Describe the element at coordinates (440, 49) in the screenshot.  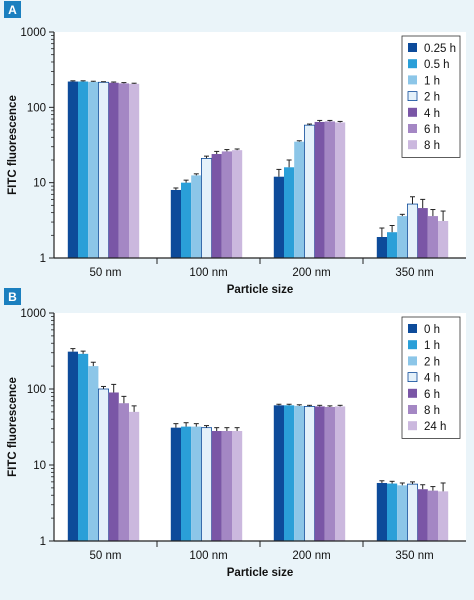
I see `legend-label: 0.25 h` at that location.